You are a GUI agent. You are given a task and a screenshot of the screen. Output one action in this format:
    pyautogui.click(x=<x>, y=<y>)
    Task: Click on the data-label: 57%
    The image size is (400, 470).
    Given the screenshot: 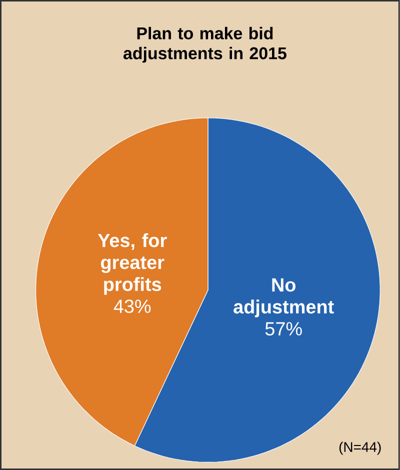 What is the action you would take?
    pyautogui.click(x=283, y=329)
    